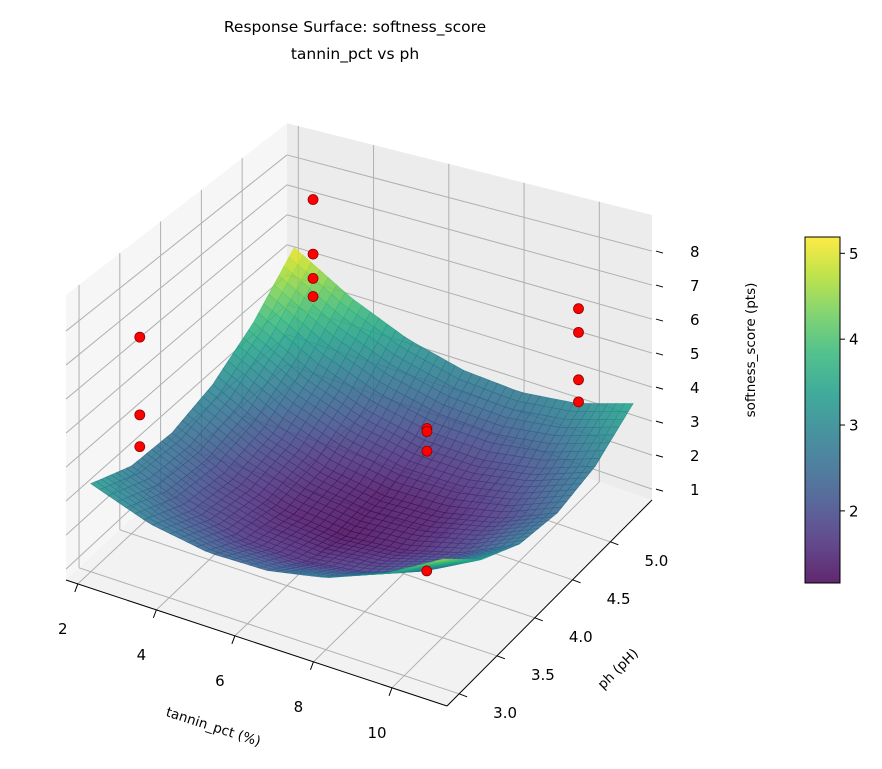 This screenshot has width=882, height=769. What do you see at coordinates (441, 560) in the screenshot?
I see `surface-patch` at bounding box center [441, 560].